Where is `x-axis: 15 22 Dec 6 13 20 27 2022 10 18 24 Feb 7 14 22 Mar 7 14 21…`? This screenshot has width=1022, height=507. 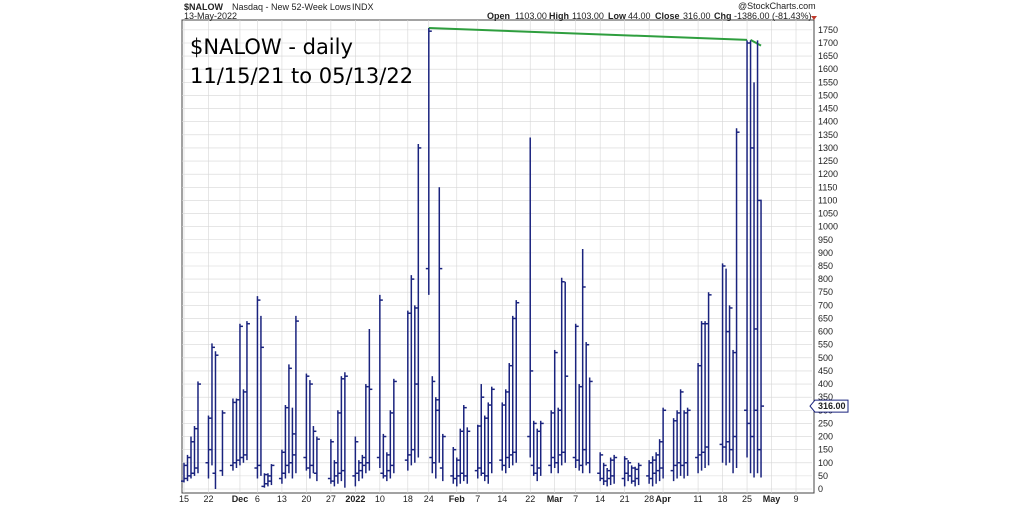 x-axis: 15 22 Dec 6 13 20 27 2022 10 18 24 Feb 7 14 22 Mar 7 14 21… is located at coordinates (489, 499).